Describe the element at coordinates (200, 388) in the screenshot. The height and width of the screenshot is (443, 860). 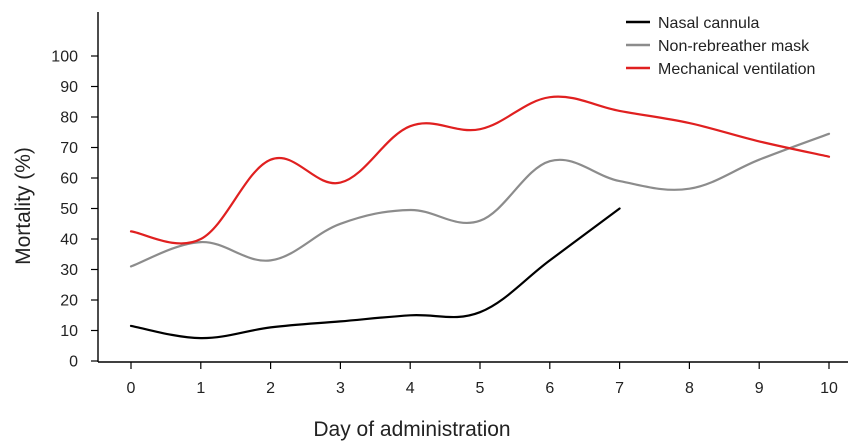
I see `x-tick-label: 1` at that location.